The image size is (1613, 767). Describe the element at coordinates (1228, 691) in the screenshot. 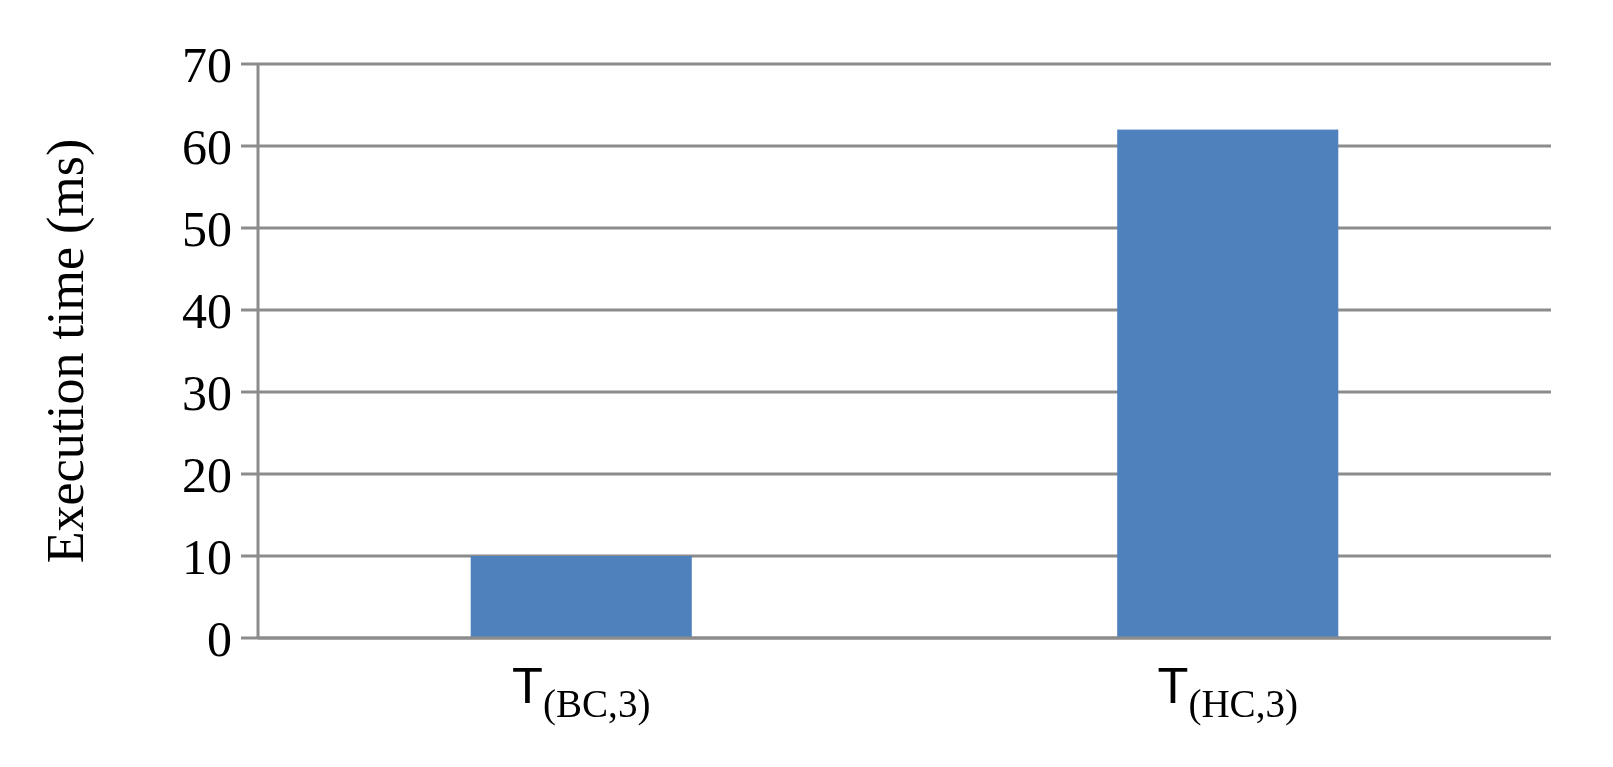

I see `x-tick-label: T$_{(HC,3)}$` at that location.